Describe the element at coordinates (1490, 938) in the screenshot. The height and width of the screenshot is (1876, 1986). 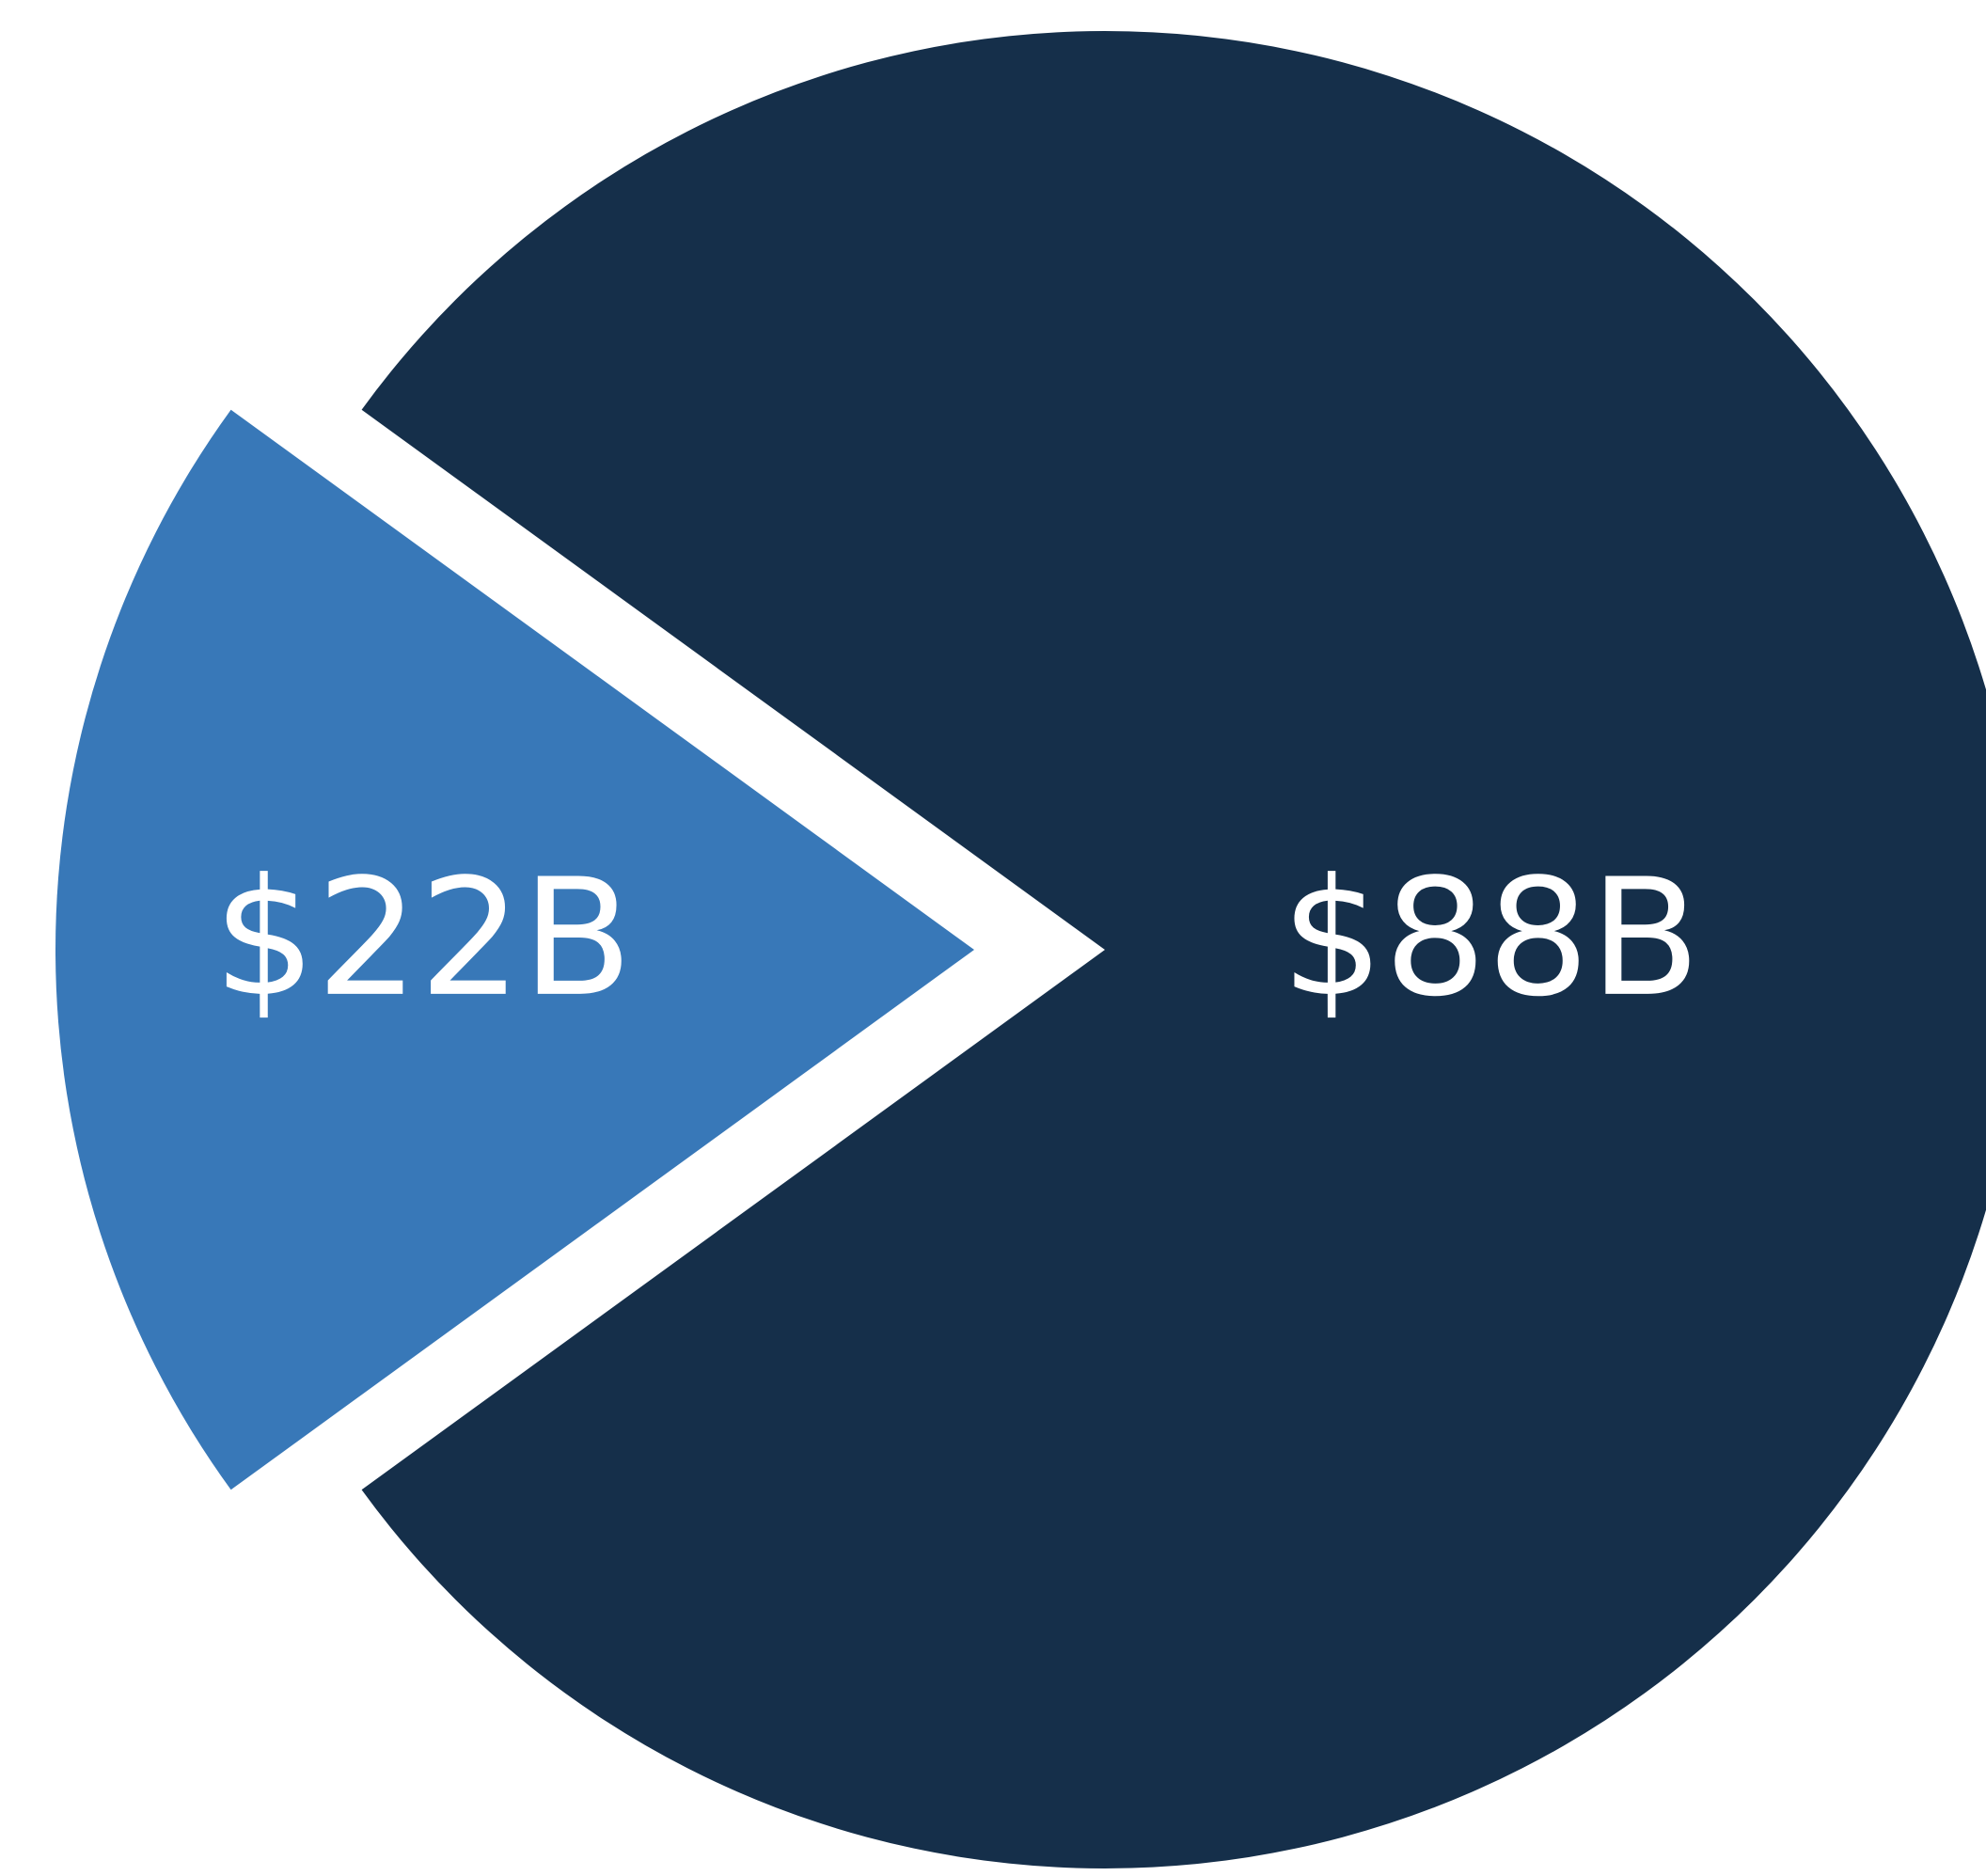
I see `slice-label: $88B` at that location.